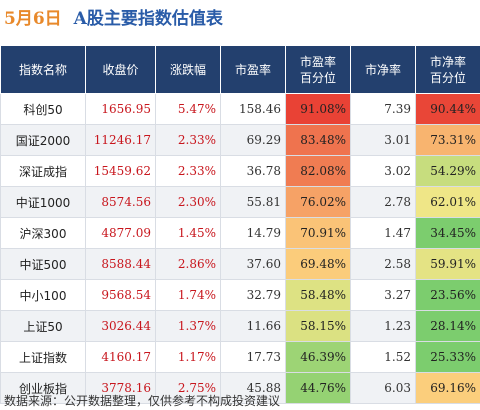 Image resolution: width=480 pixels, height=410 pixels. I want to click on cell: 1.23, so click(383, 326).